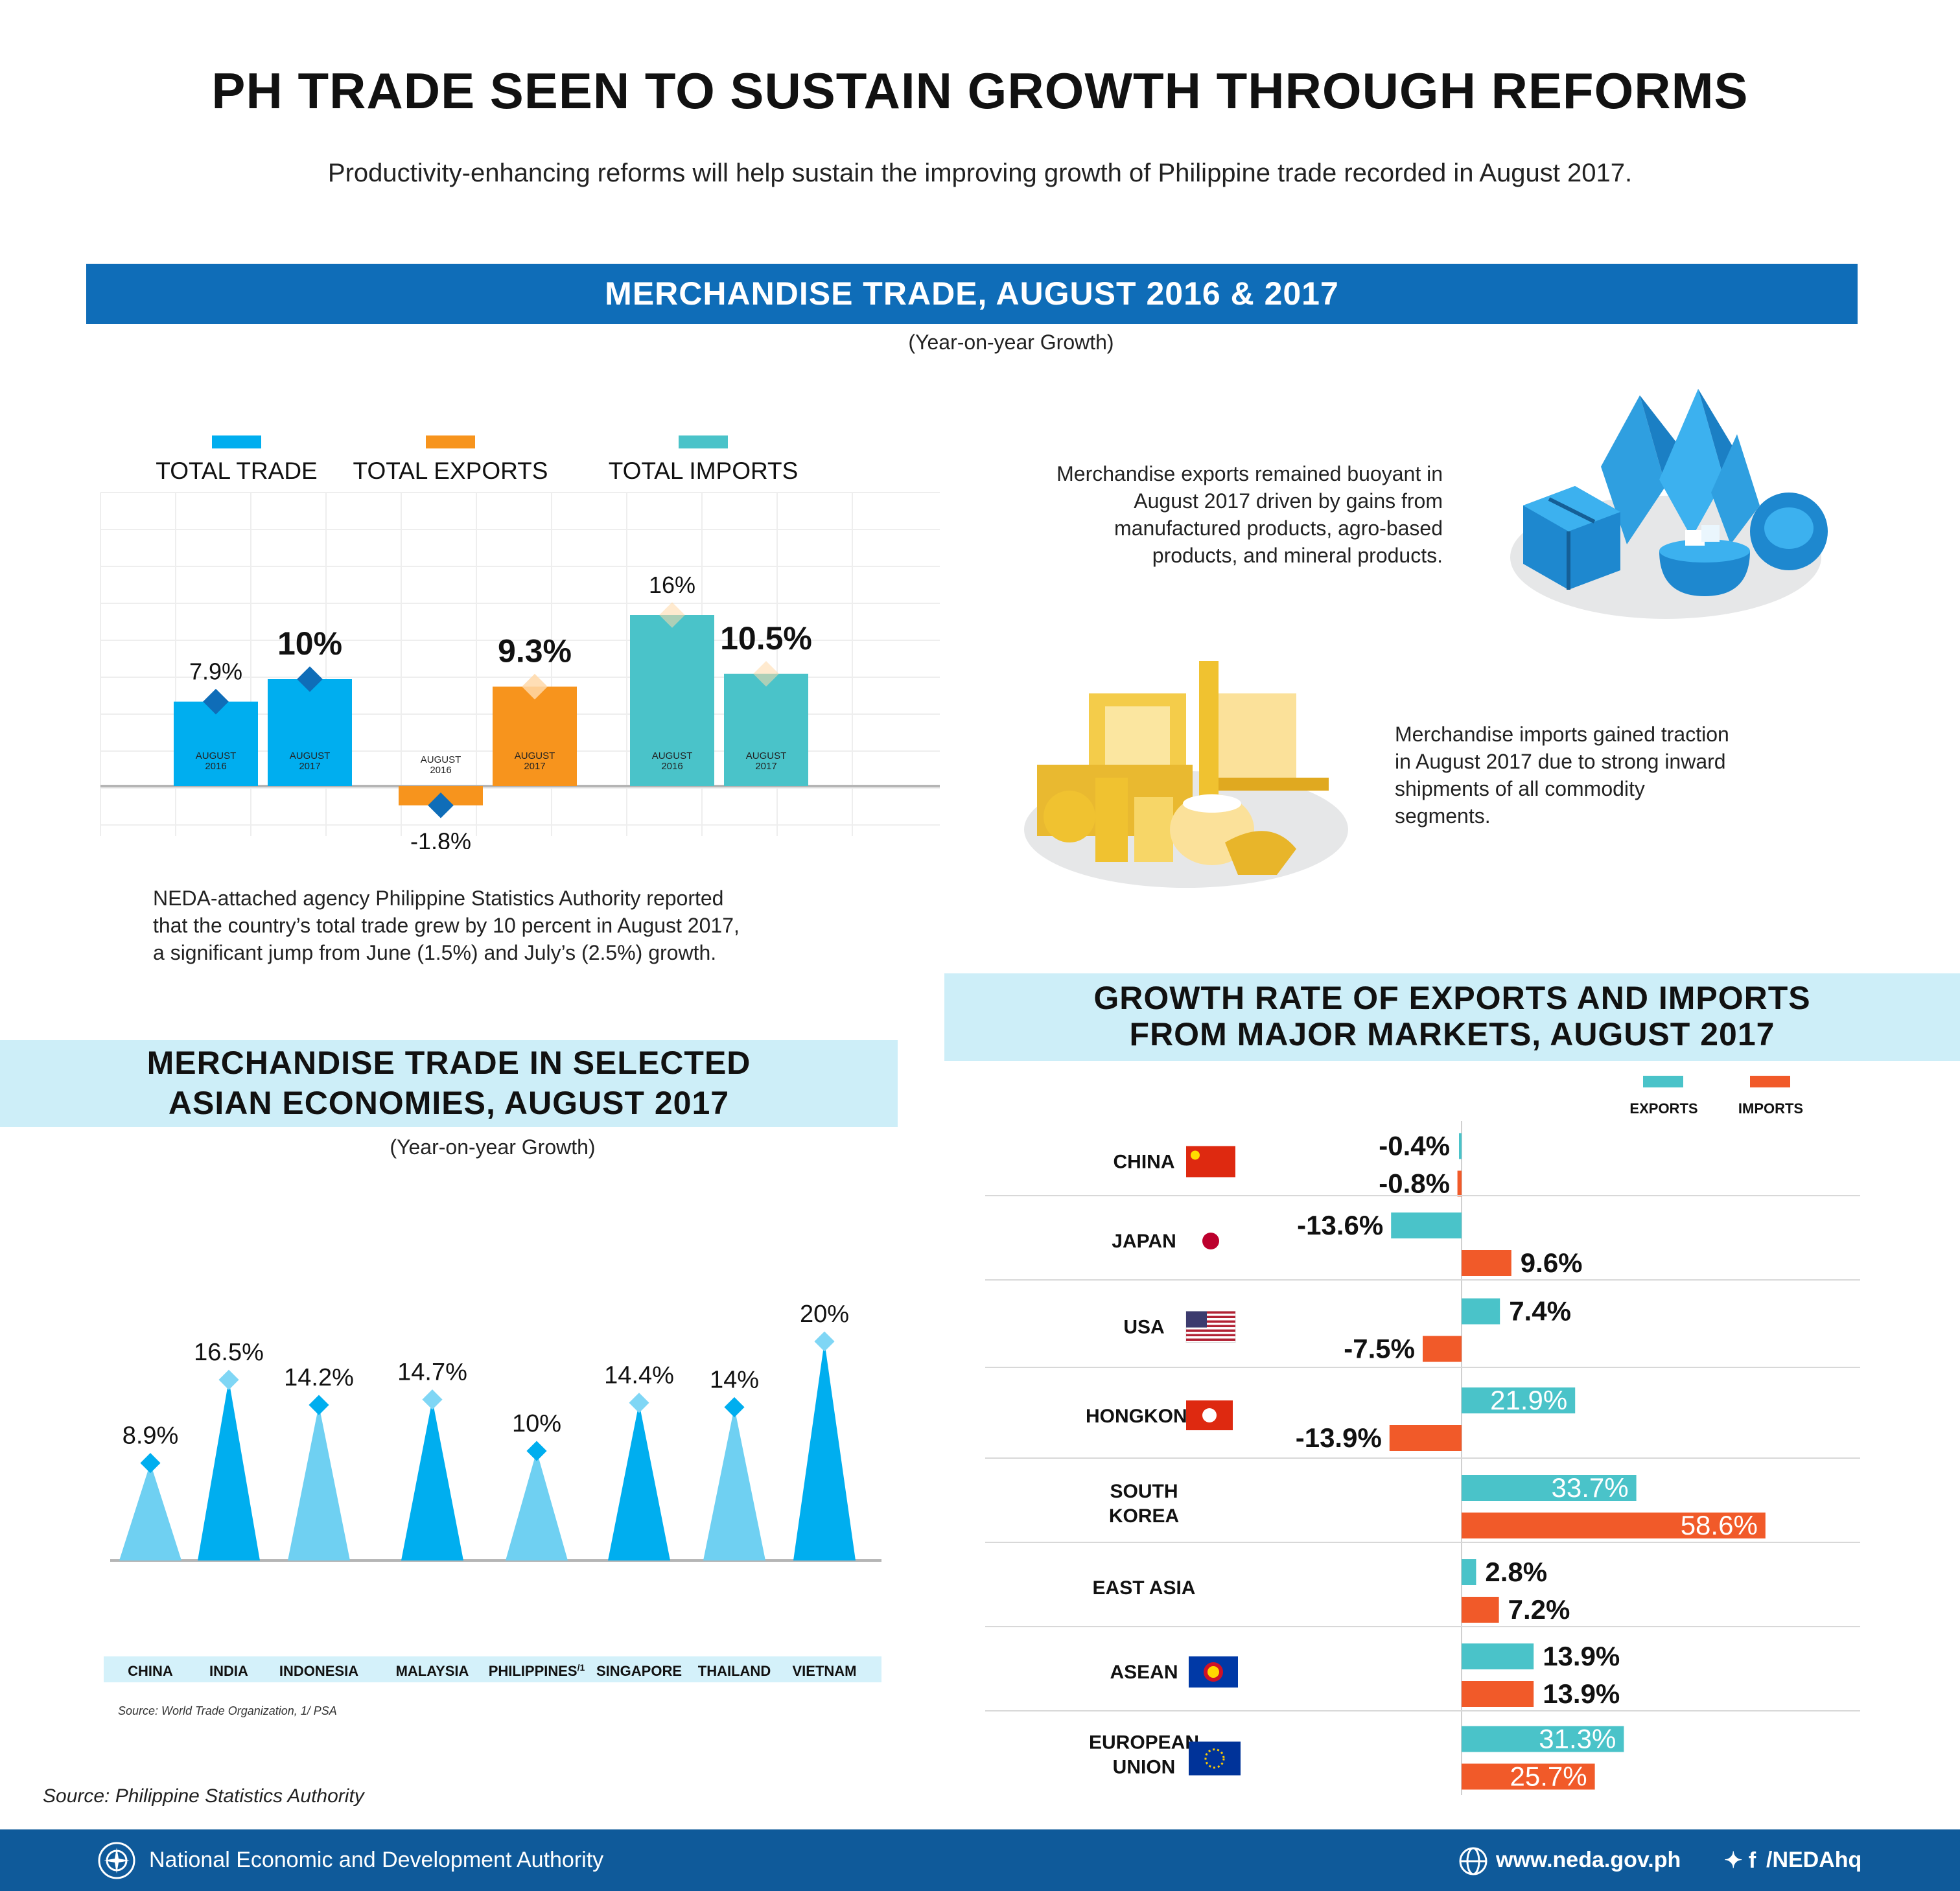 The width and height of the screenshot is (1960, 1891). What do you see at coordinates (534, 766) in the screenshot?
I see `x-tick-label: 2017` at bounding box center [534, 766].